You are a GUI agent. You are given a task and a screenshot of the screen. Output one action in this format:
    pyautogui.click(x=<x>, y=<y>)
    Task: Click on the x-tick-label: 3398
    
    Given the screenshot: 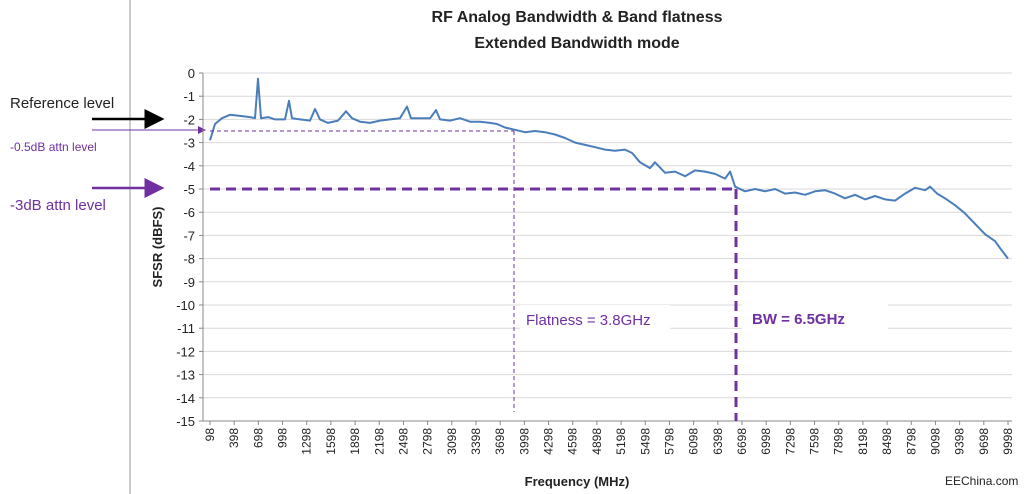 What is the action you would take?
    pyautogui.click(x=476, y=441)
    